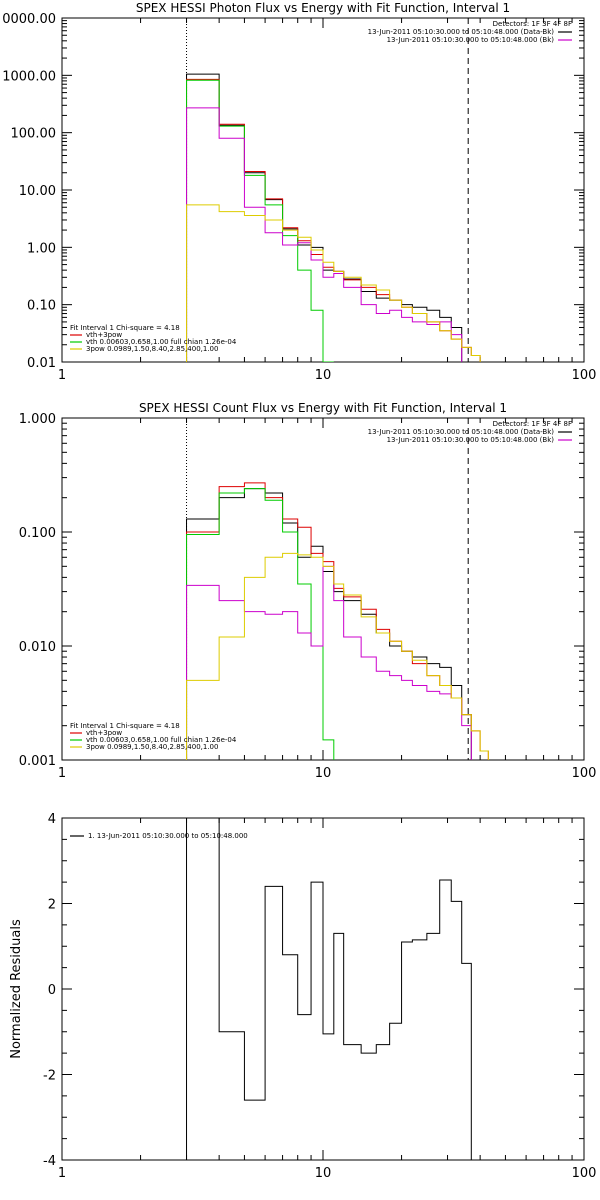  I want to click on y-tick-label: 0.10, so click(41, 306).